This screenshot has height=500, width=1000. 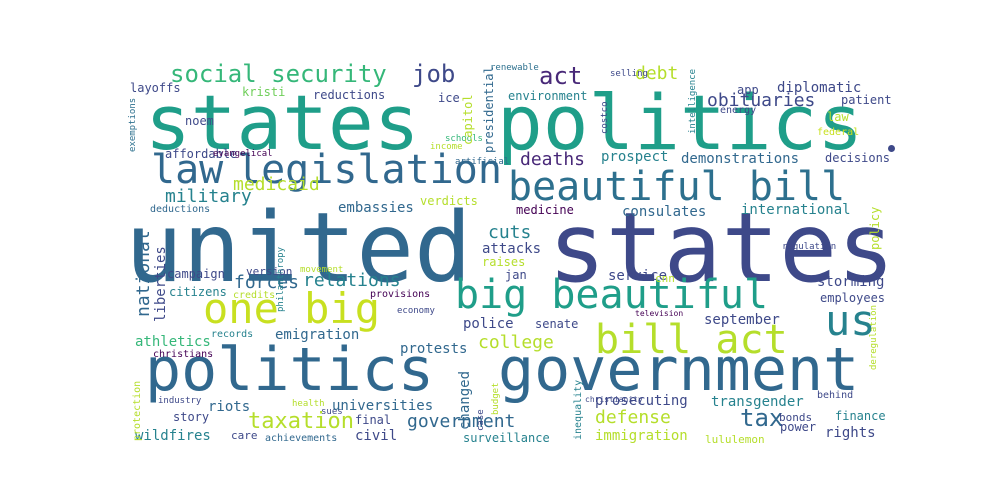 What do you see at coordinates (308, 404) in the screenshot?
I see `word-health: health` at bounding box center [308, 404].